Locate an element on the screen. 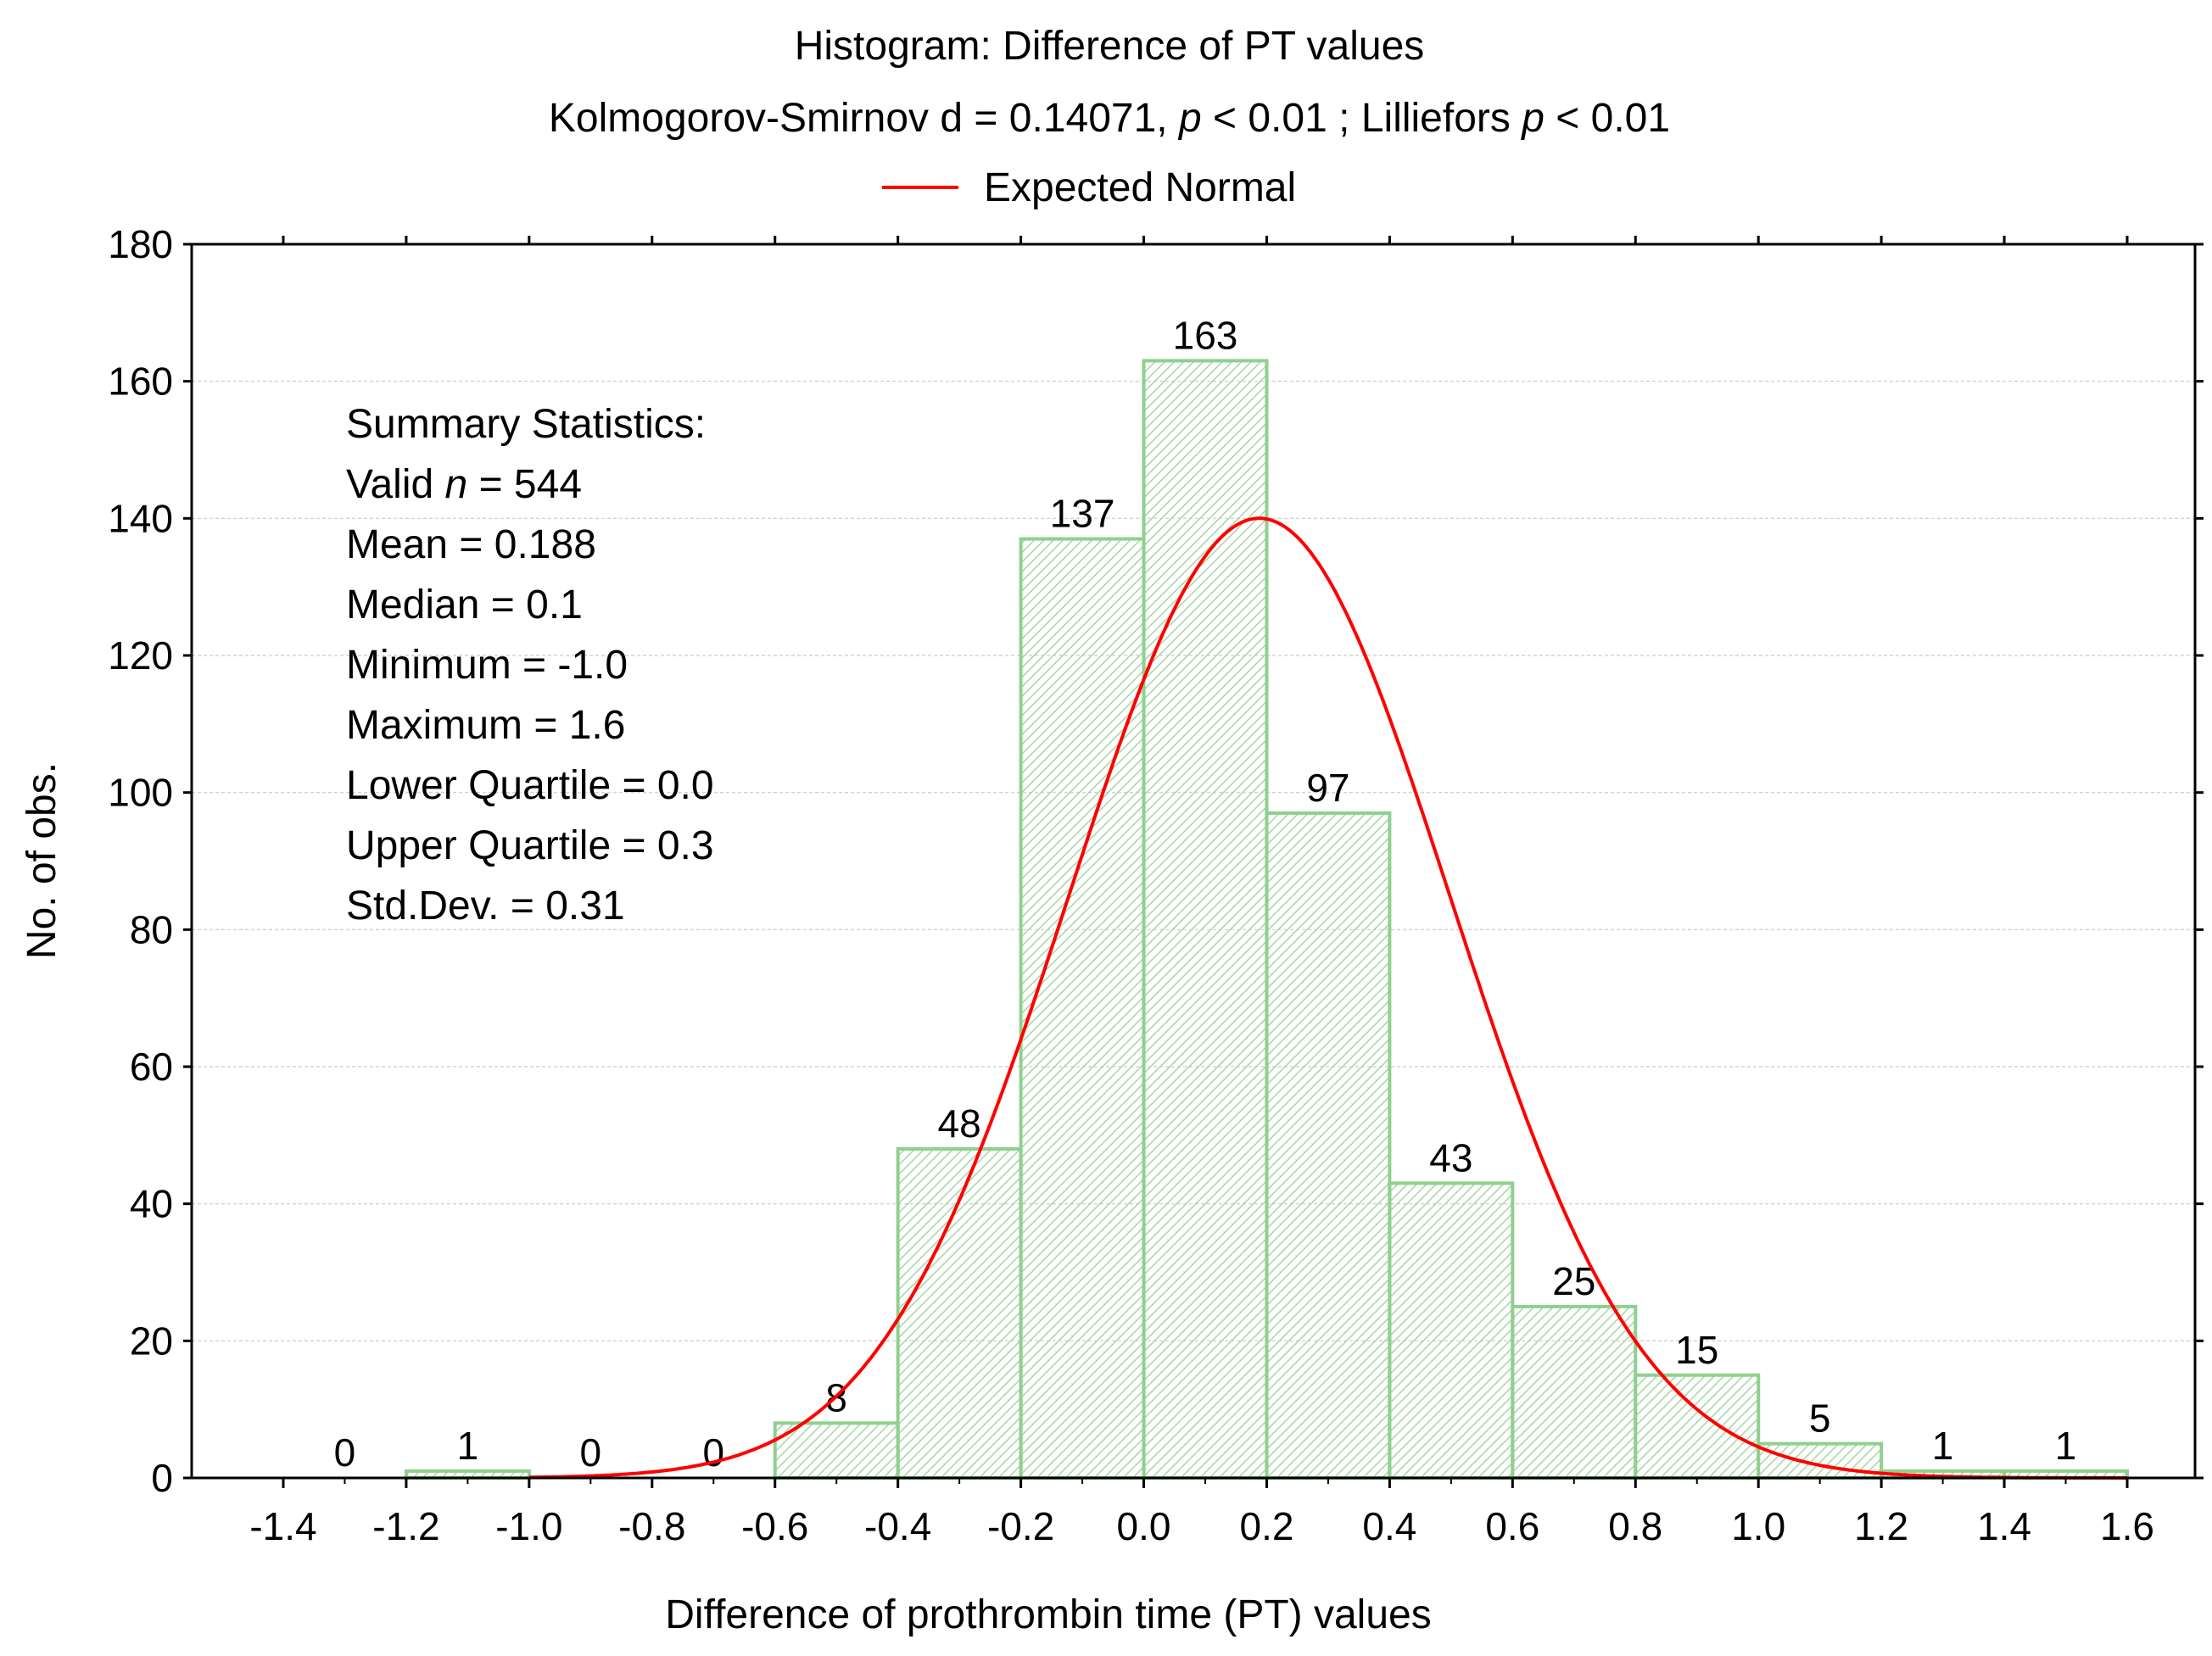 The width and height of the screenshot is (2212, 1656). x-tick-label: -1.0 is located at coordinates (528, 1526).